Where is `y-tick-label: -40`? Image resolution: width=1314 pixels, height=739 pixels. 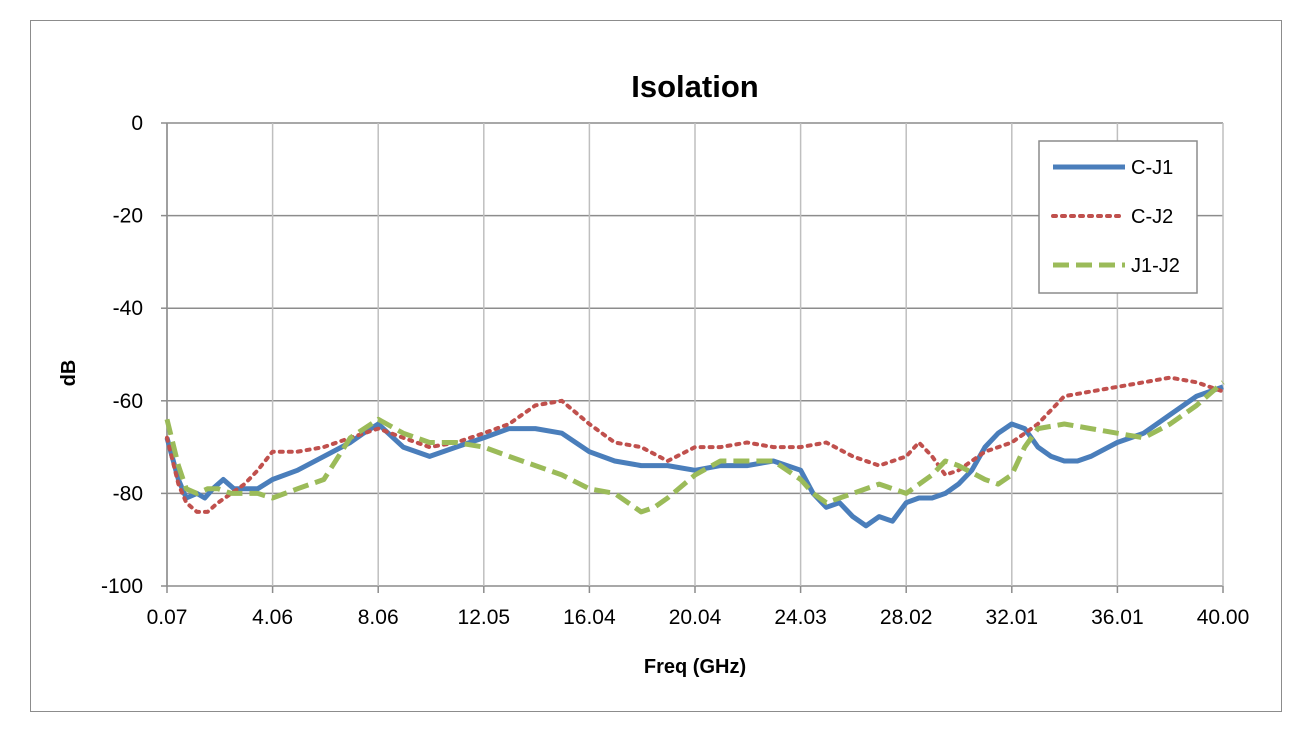
y-tick-label: -40 is located at coordinates (128, 308).